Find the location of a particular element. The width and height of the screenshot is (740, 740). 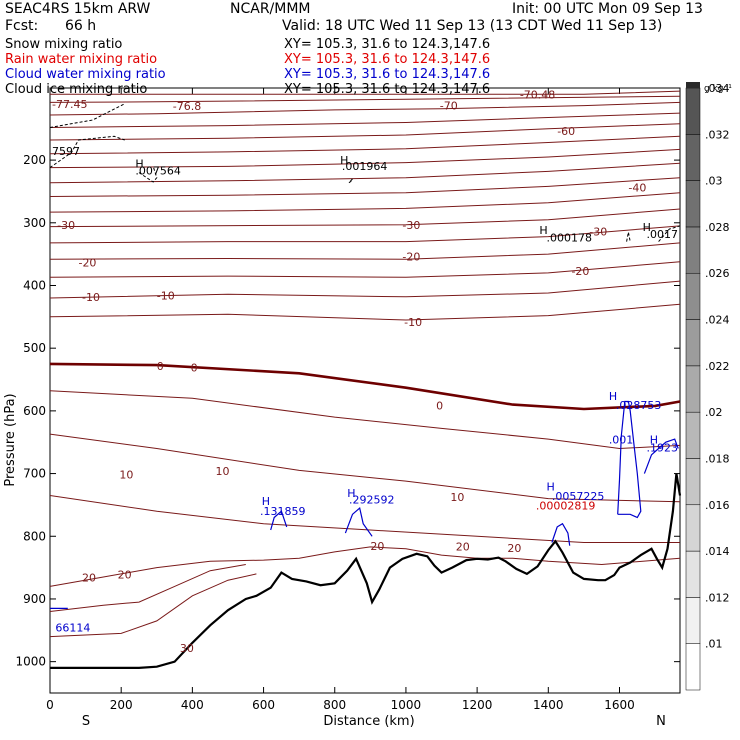

cloud-ice-label: .0017 is located at coordinates (663, 234).